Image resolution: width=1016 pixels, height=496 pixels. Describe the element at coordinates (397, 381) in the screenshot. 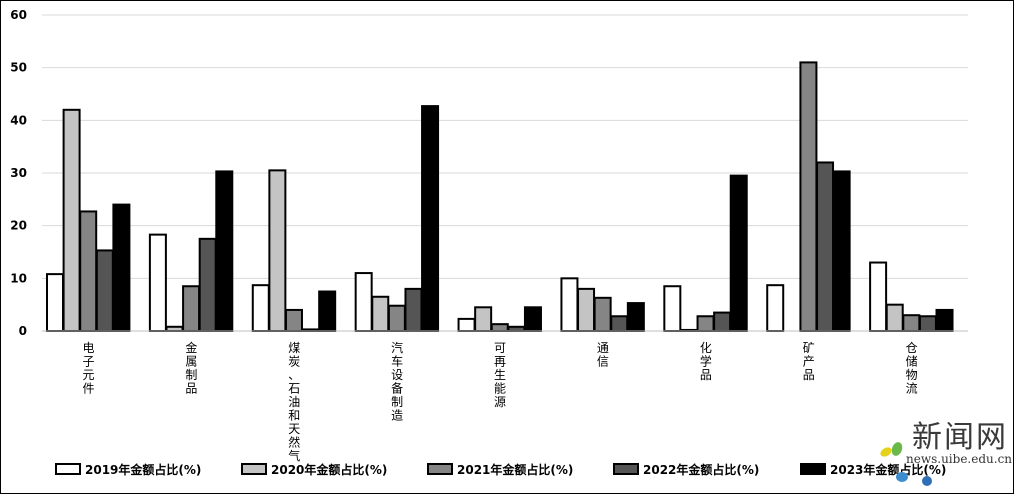

I see `x-category-label: 汽车设备制造` at that location.